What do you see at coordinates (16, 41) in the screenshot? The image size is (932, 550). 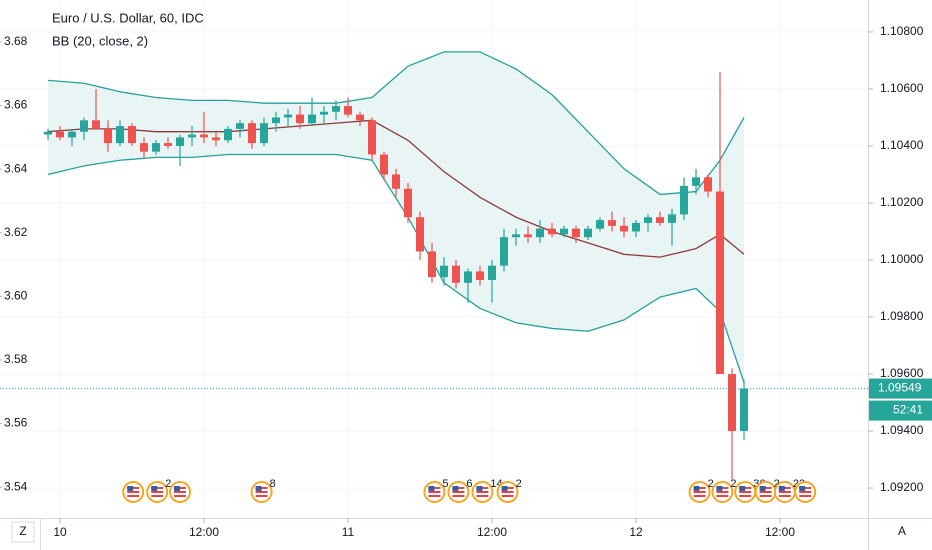 I see `y-tick-label: 3.68` at bounding box center [16, 41].